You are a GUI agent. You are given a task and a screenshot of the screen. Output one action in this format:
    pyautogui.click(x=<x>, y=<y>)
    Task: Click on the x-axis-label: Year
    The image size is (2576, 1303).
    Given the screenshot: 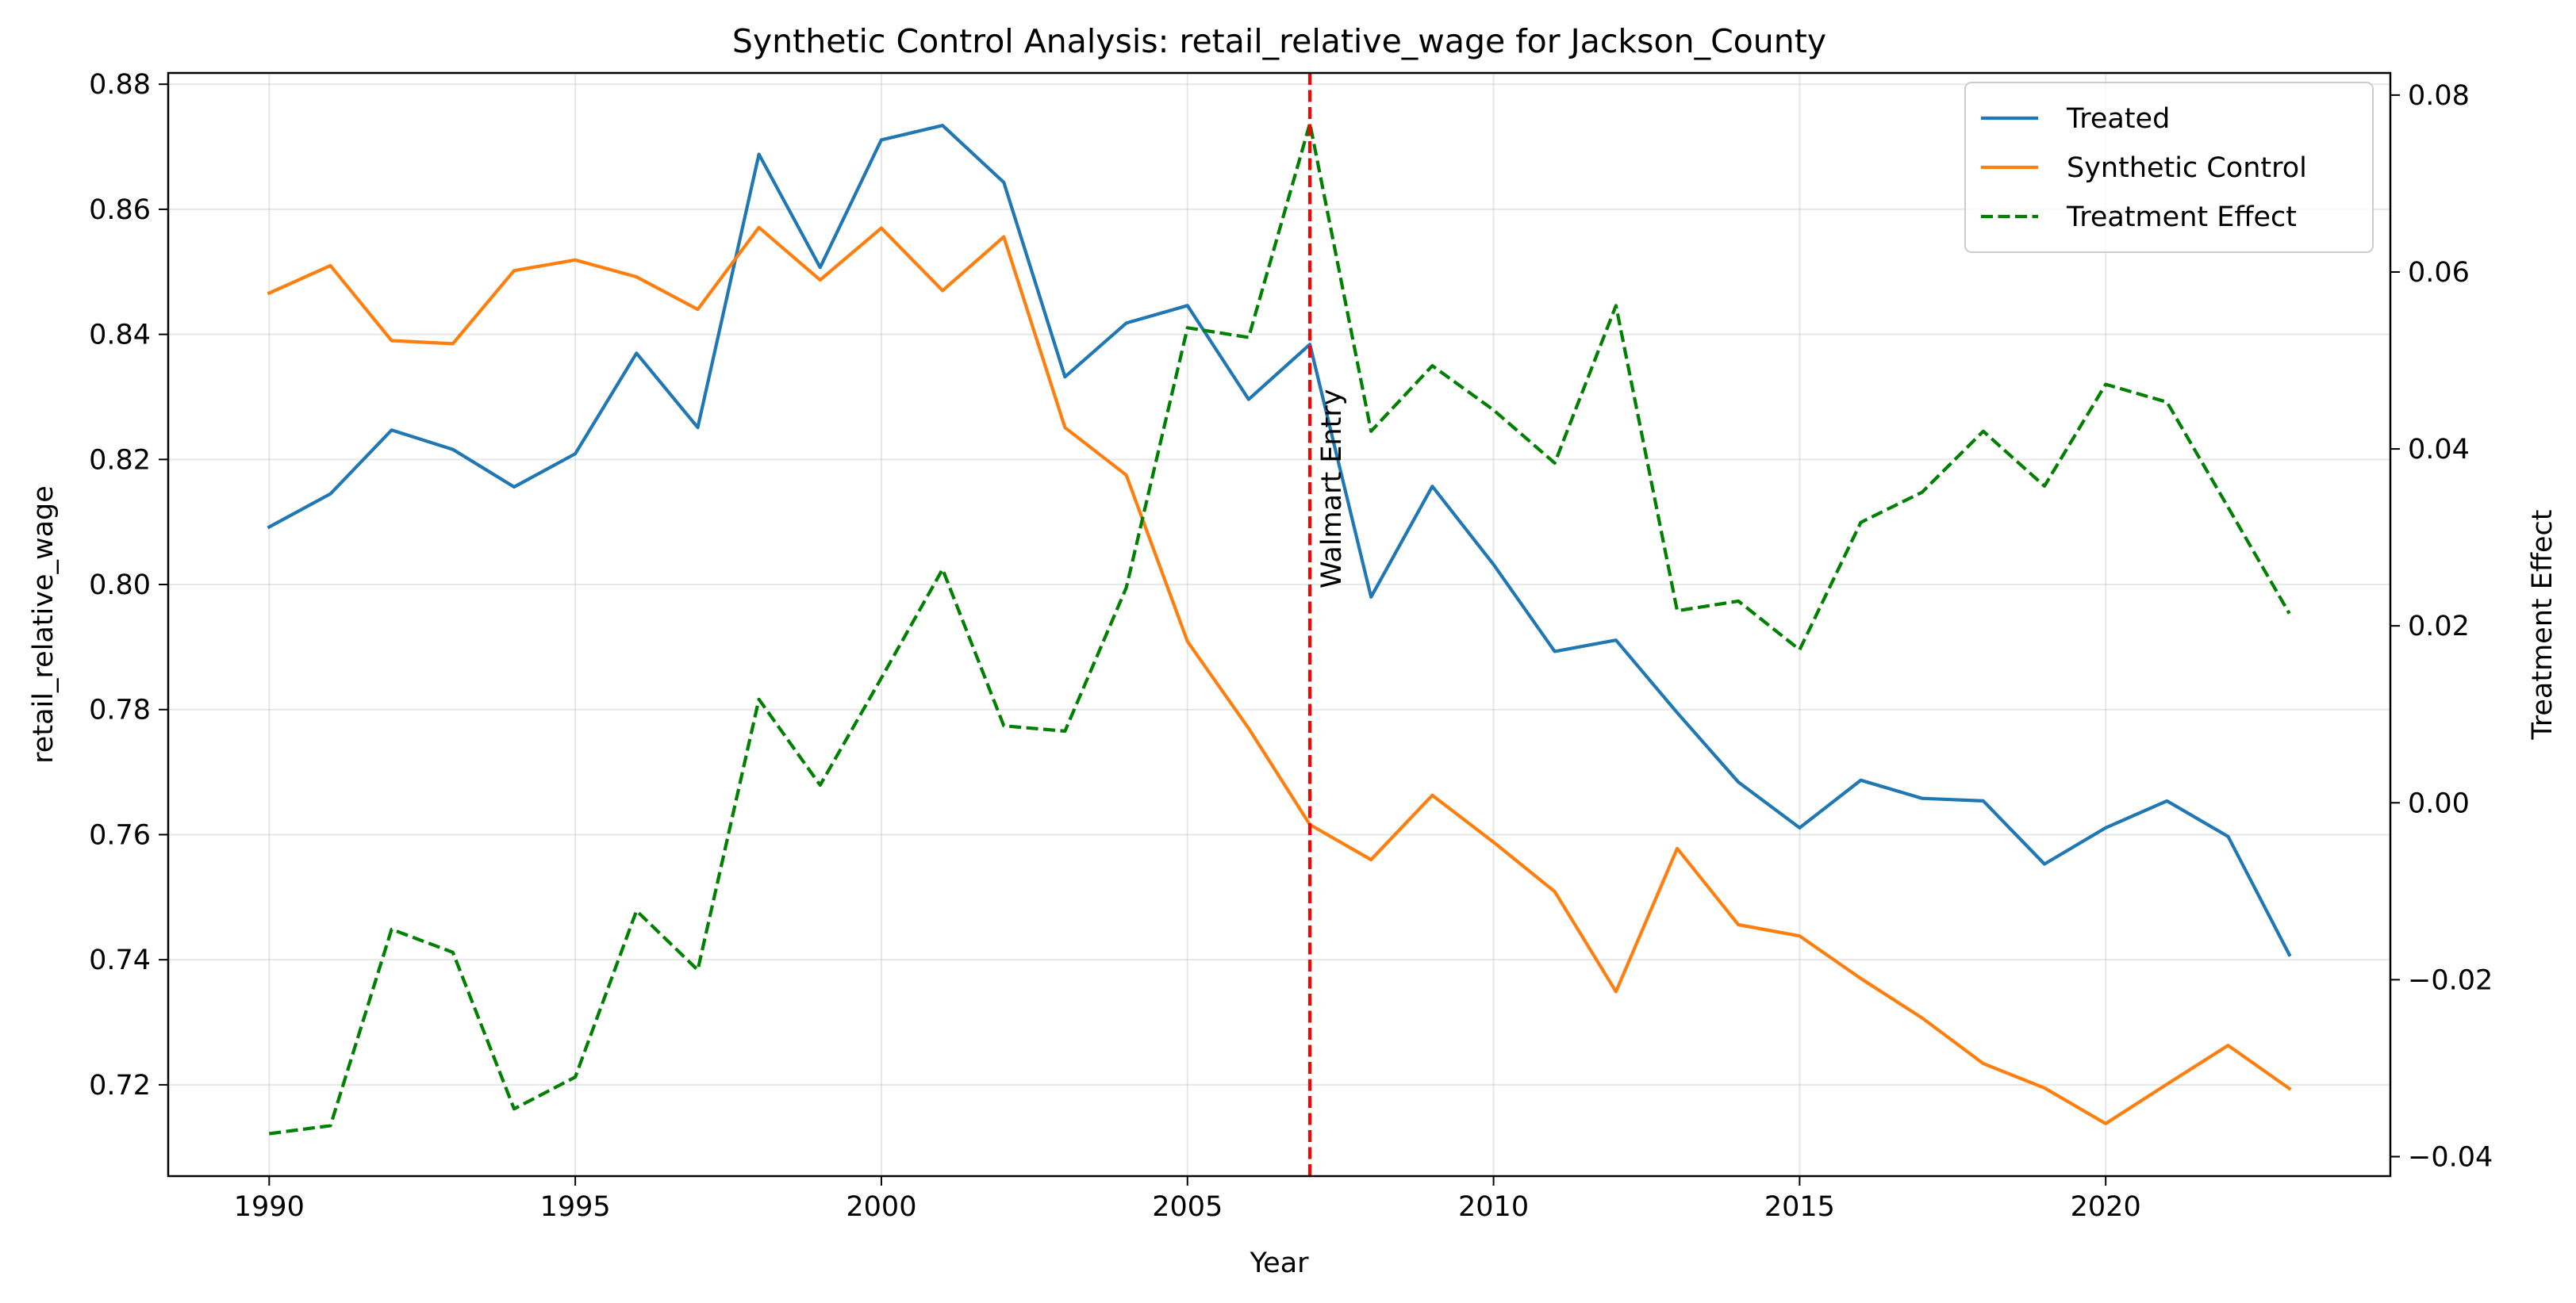 What is the action you would take?
    pyautogui.click(x=1279, y=1263)
    